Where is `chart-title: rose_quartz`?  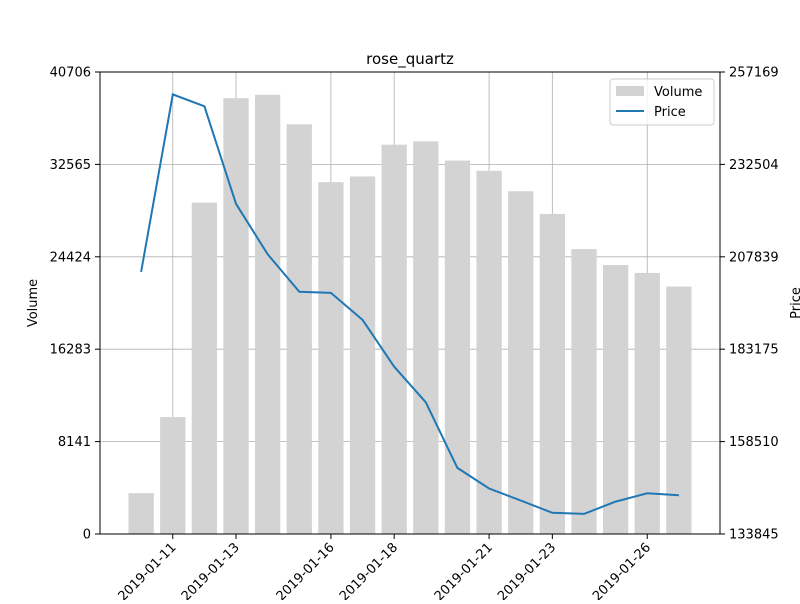 chart-title: rose_quartz is located at coordinates (410, 59).